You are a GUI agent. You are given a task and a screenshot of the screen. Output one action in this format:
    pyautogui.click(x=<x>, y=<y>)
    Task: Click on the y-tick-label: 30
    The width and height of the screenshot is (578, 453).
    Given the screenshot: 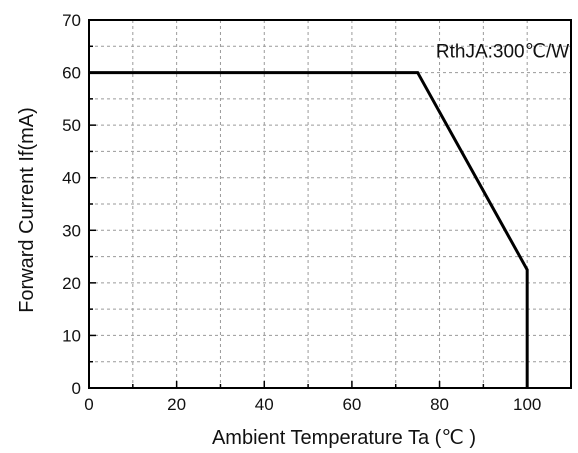 What is the action you would take?
    pyautogui.click(x=71, y=230)
    